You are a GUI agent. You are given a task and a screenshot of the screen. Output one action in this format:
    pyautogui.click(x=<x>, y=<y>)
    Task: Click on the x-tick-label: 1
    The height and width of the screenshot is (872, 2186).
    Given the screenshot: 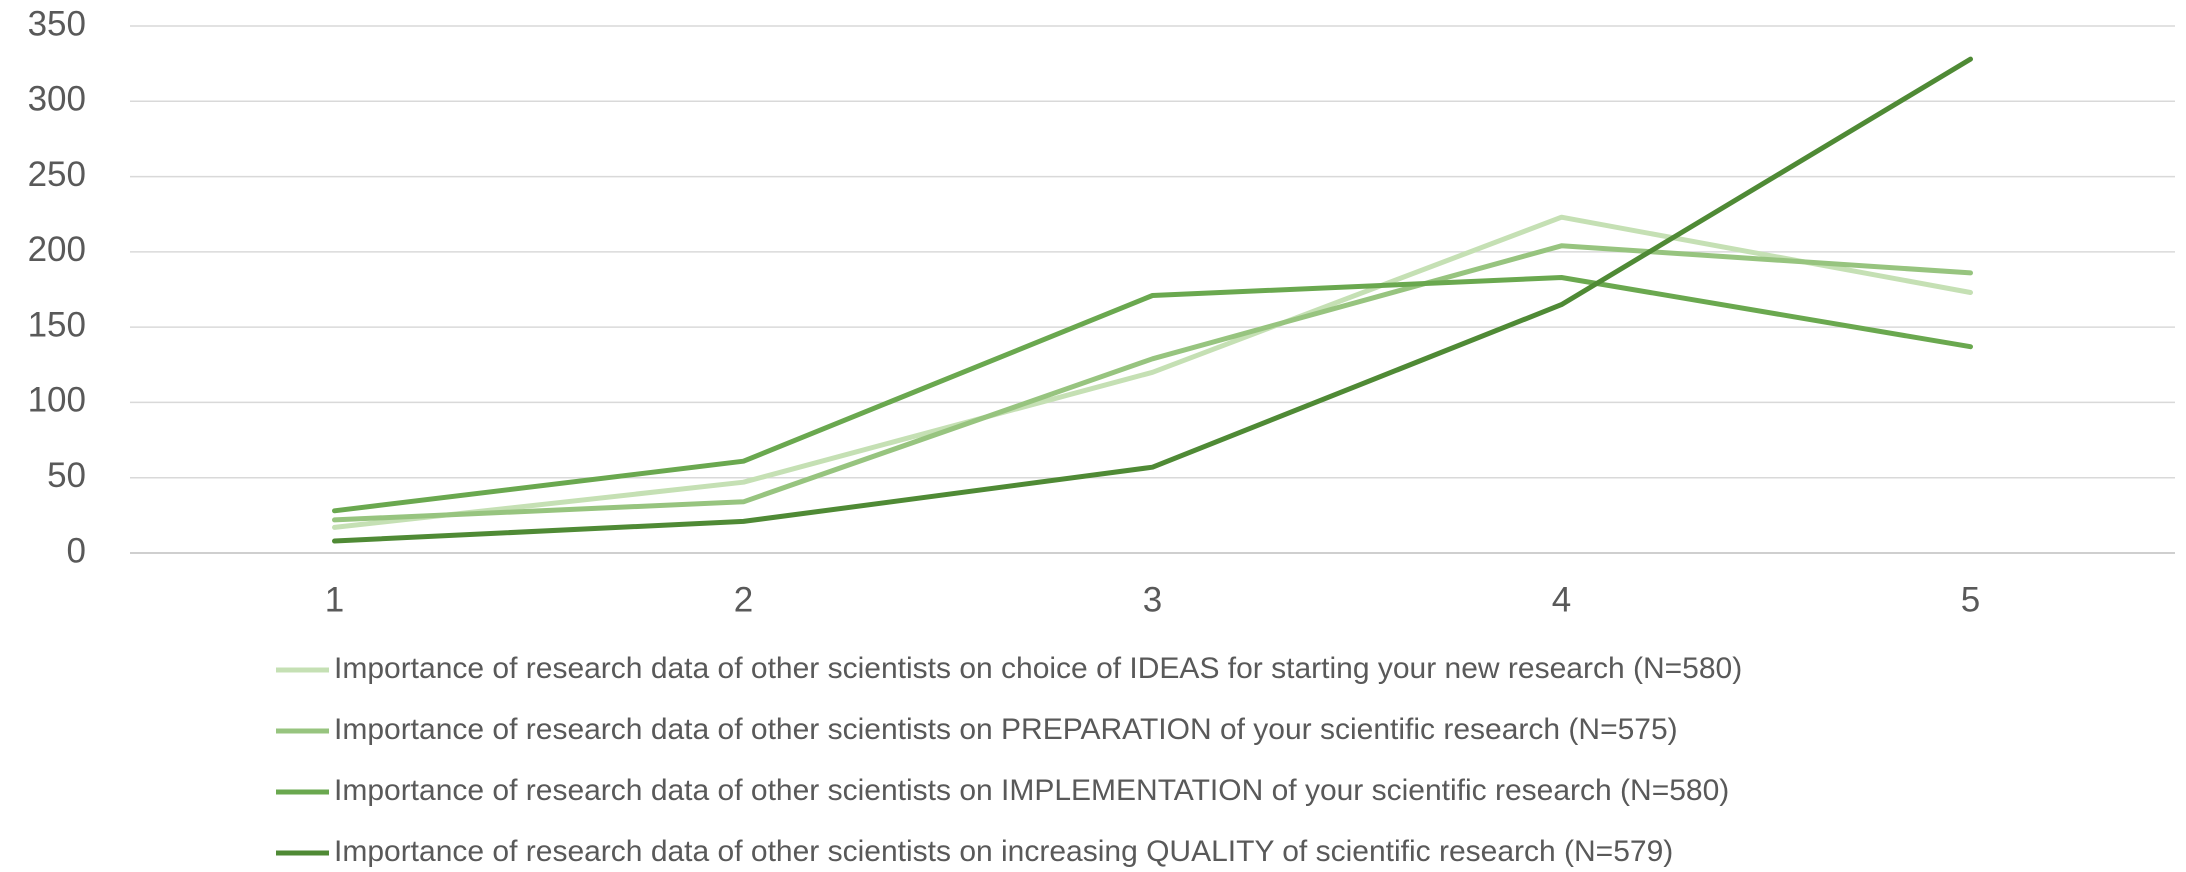 What is the action you would take?
    pyautogui.click(x=334, y=599)
    